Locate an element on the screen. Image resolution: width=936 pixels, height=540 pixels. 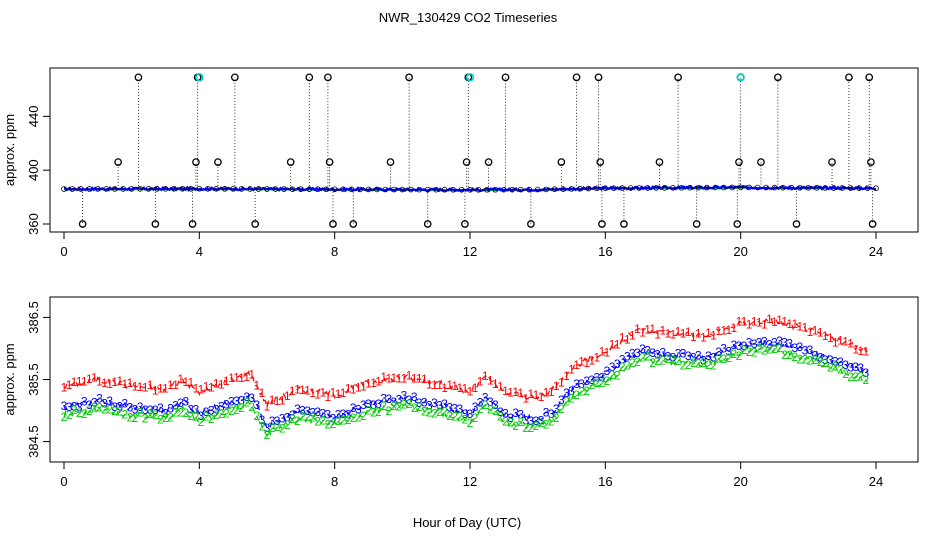
top-baseline-series is located at coordinates (470, 188).